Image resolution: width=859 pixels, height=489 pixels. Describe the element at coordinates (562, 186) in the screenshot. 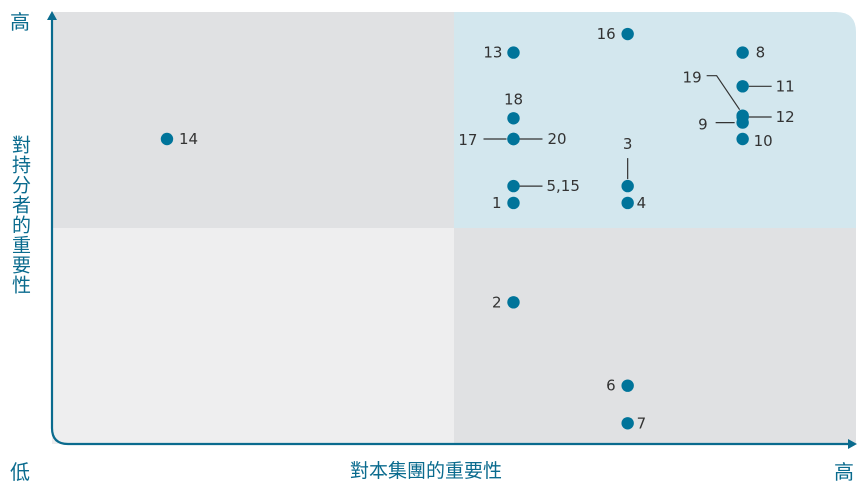

I see `data-label-5-15: 5,15` at that location.